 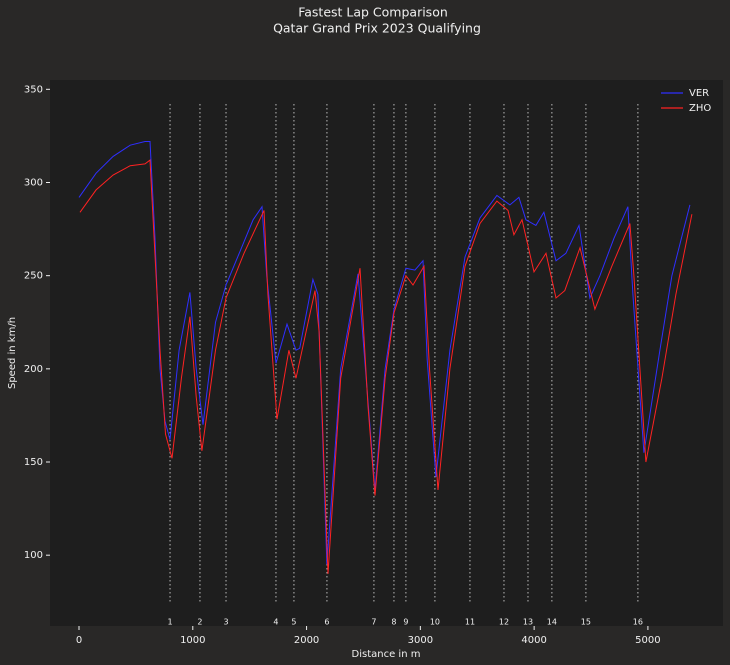 What do you see at coordinates (533, 640) in the screenshot?
I see `x-tick-label: 4000` at bounding box center [533, 640].